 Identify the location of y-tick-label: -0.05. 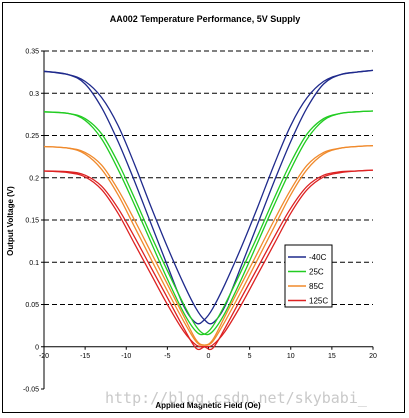
(31, 390).